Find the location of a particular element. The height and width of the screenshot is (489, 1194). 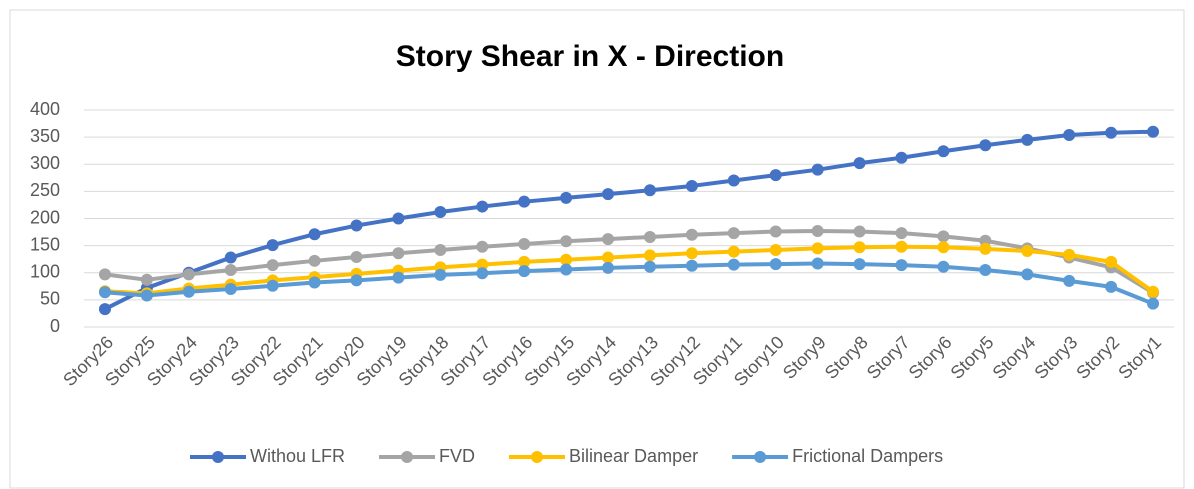

legend-label: FVD is located at coordinates (457, 456).